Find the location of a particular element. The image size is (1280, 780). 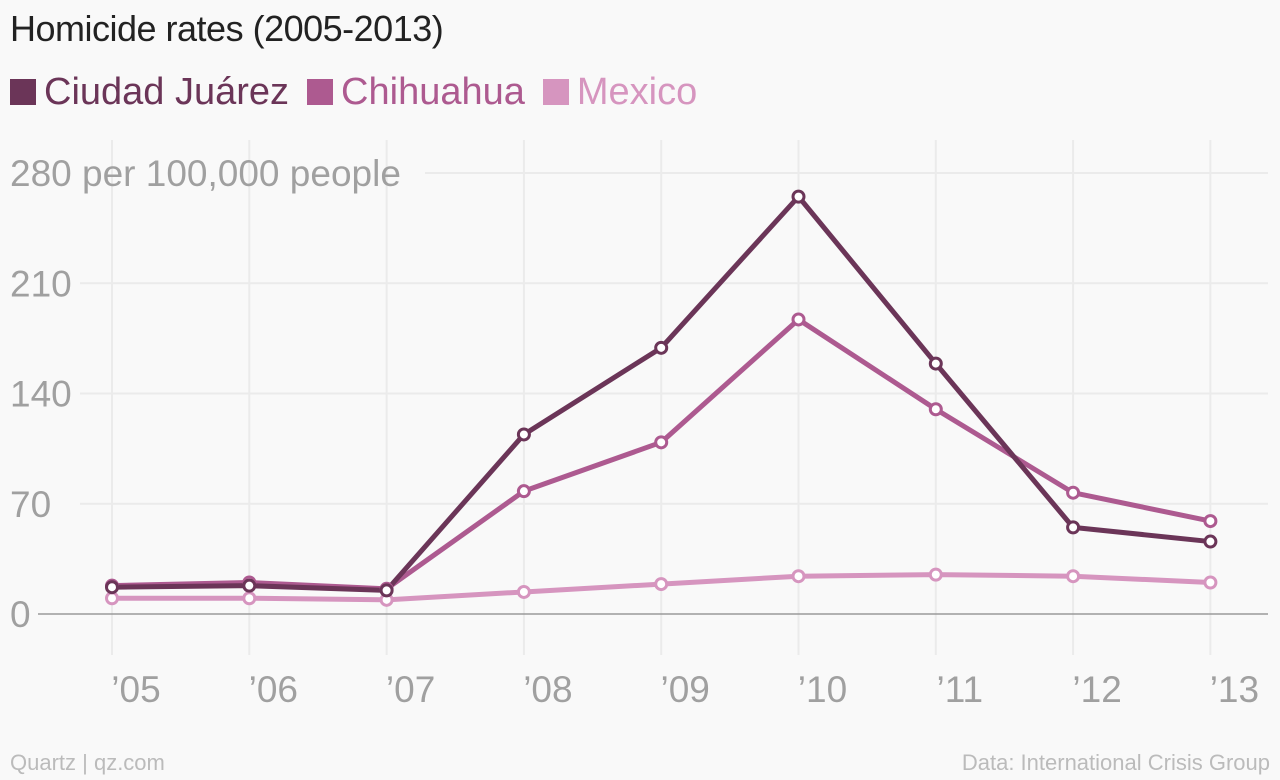

legend-label: Chihuahua is located at coordinates (433, 91).